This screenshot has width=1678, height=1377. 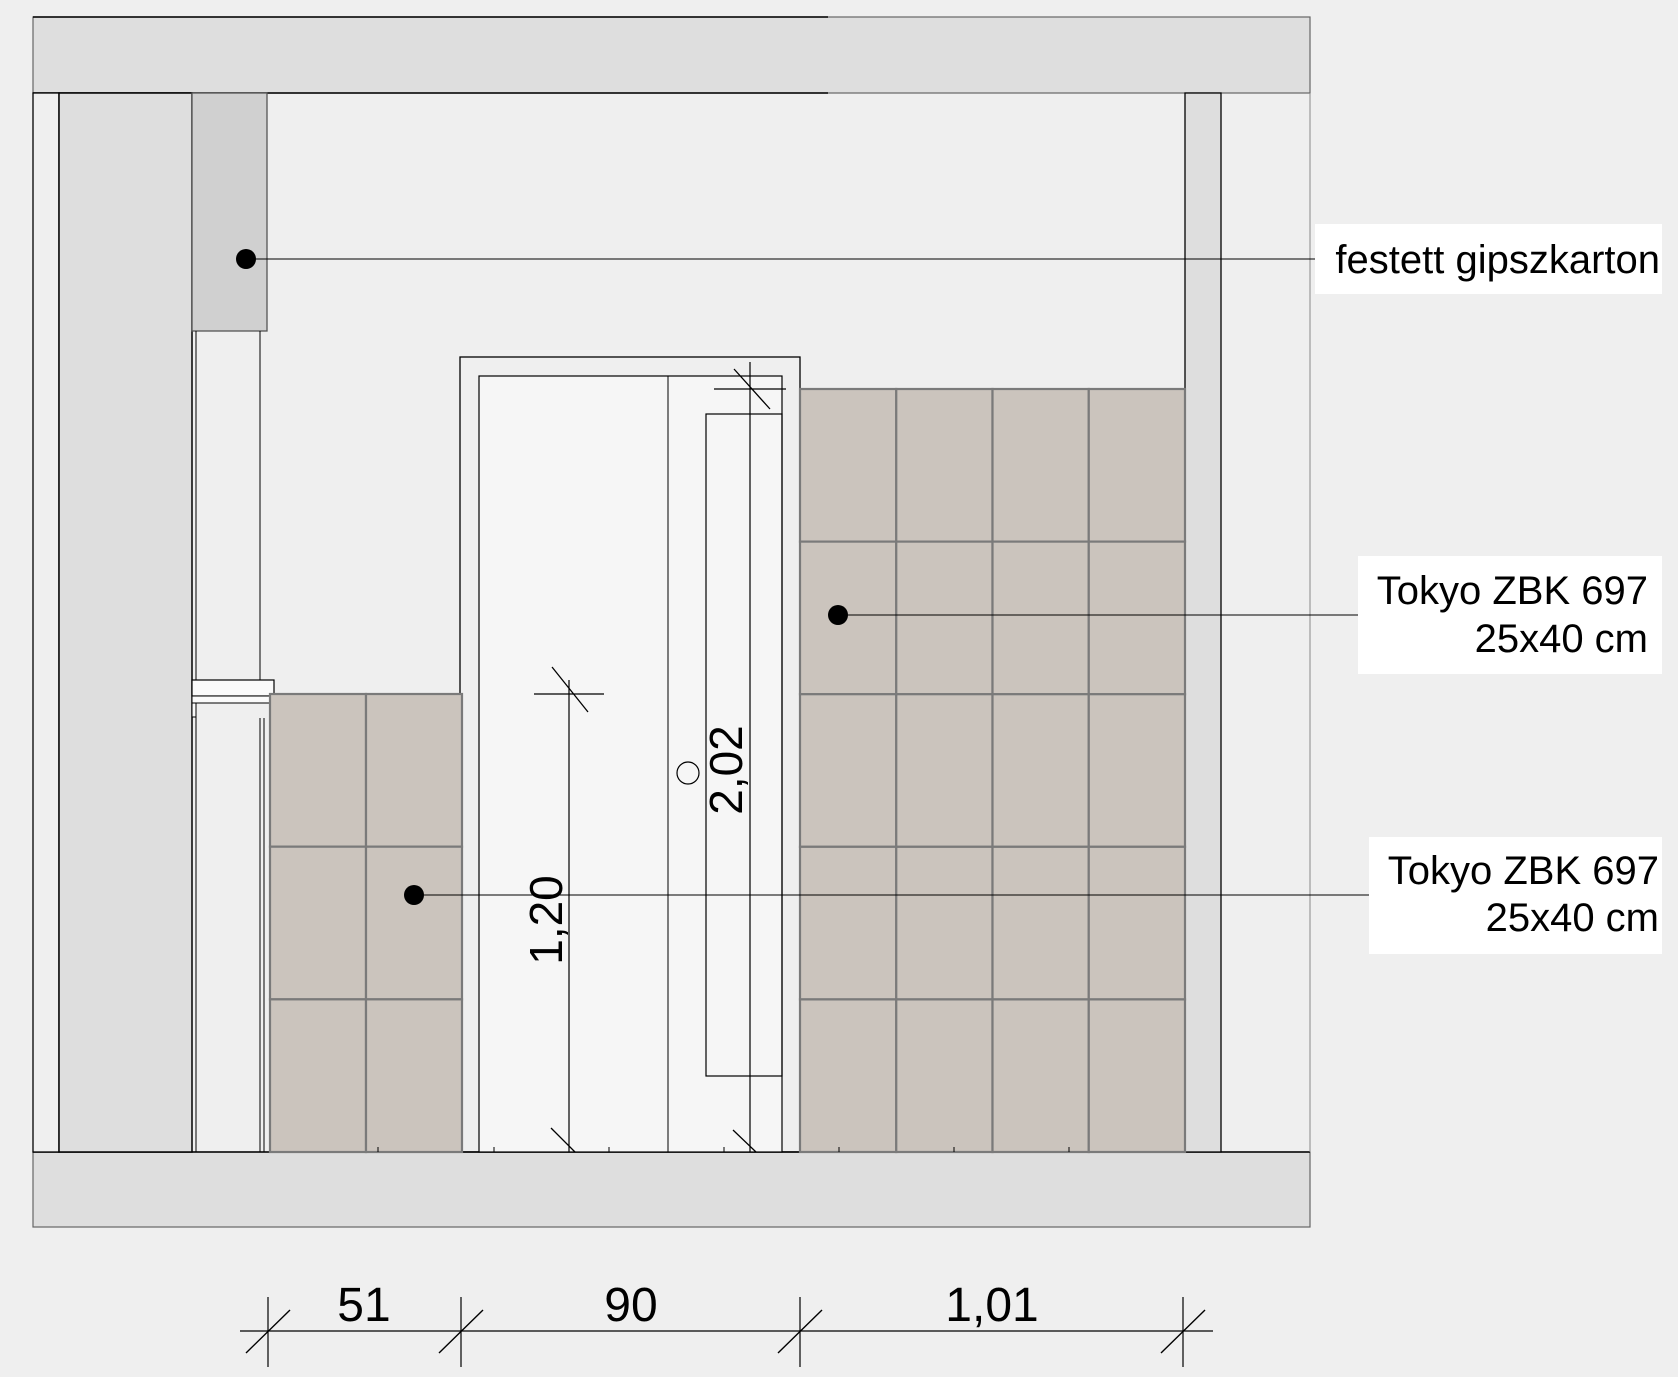 What do you see at coordinates (671, 1189) in the screenshot?
I see `floor-slab` at bounding box center [671, 1189].